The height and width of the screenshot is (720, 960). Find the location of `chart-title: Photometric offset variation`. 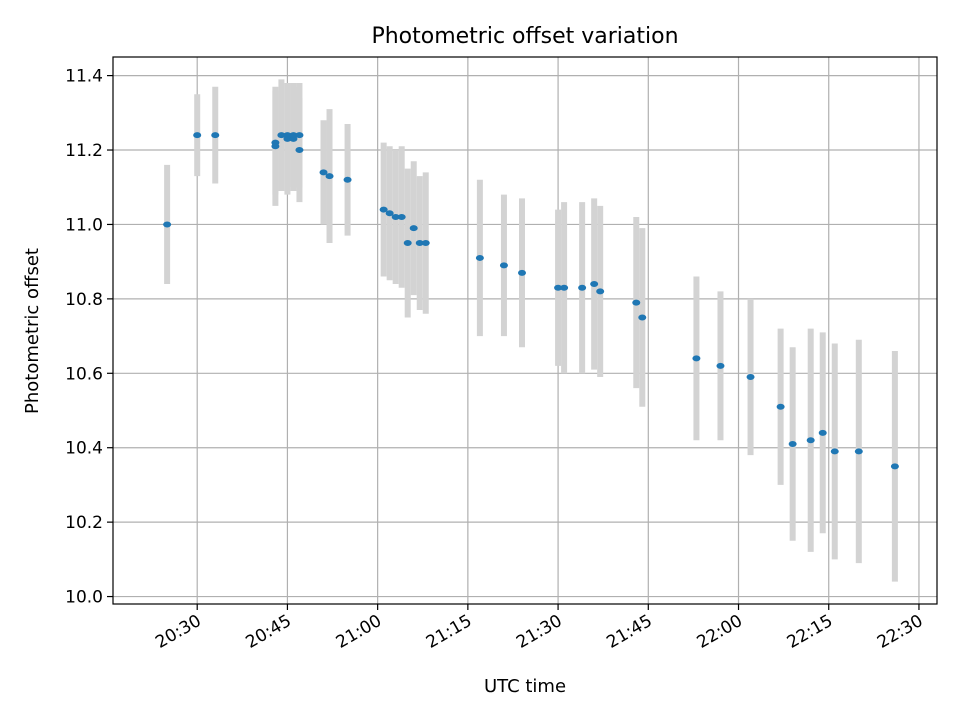

chart-title: Photometric offset variation is located at coordinates (524, 36).